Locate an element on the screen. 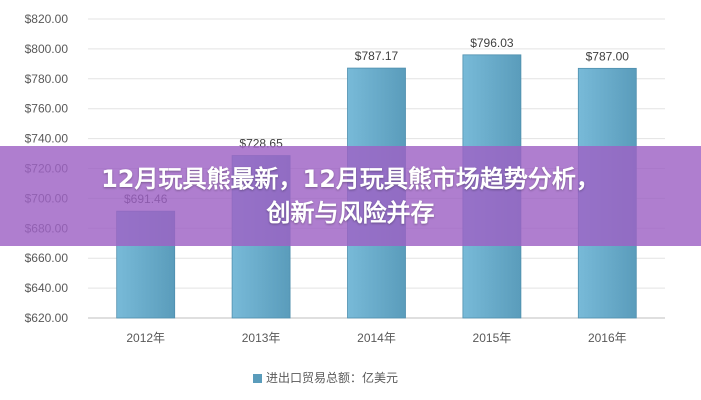 Image resolution: width=701 pixels, height=400 pixels. data-label: $787.00 is located at coordinates (608, 56).